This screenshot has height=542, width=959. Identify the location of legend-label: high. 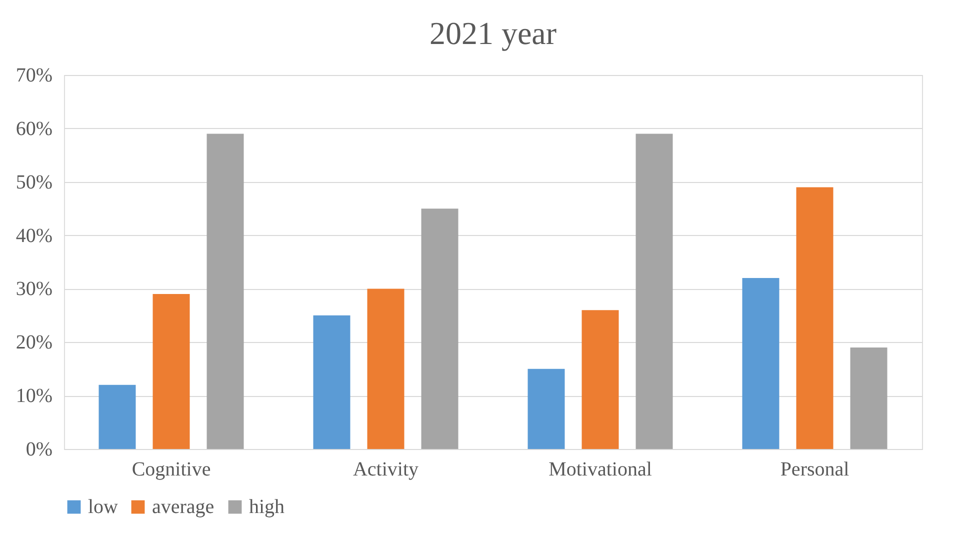
(267, 507).